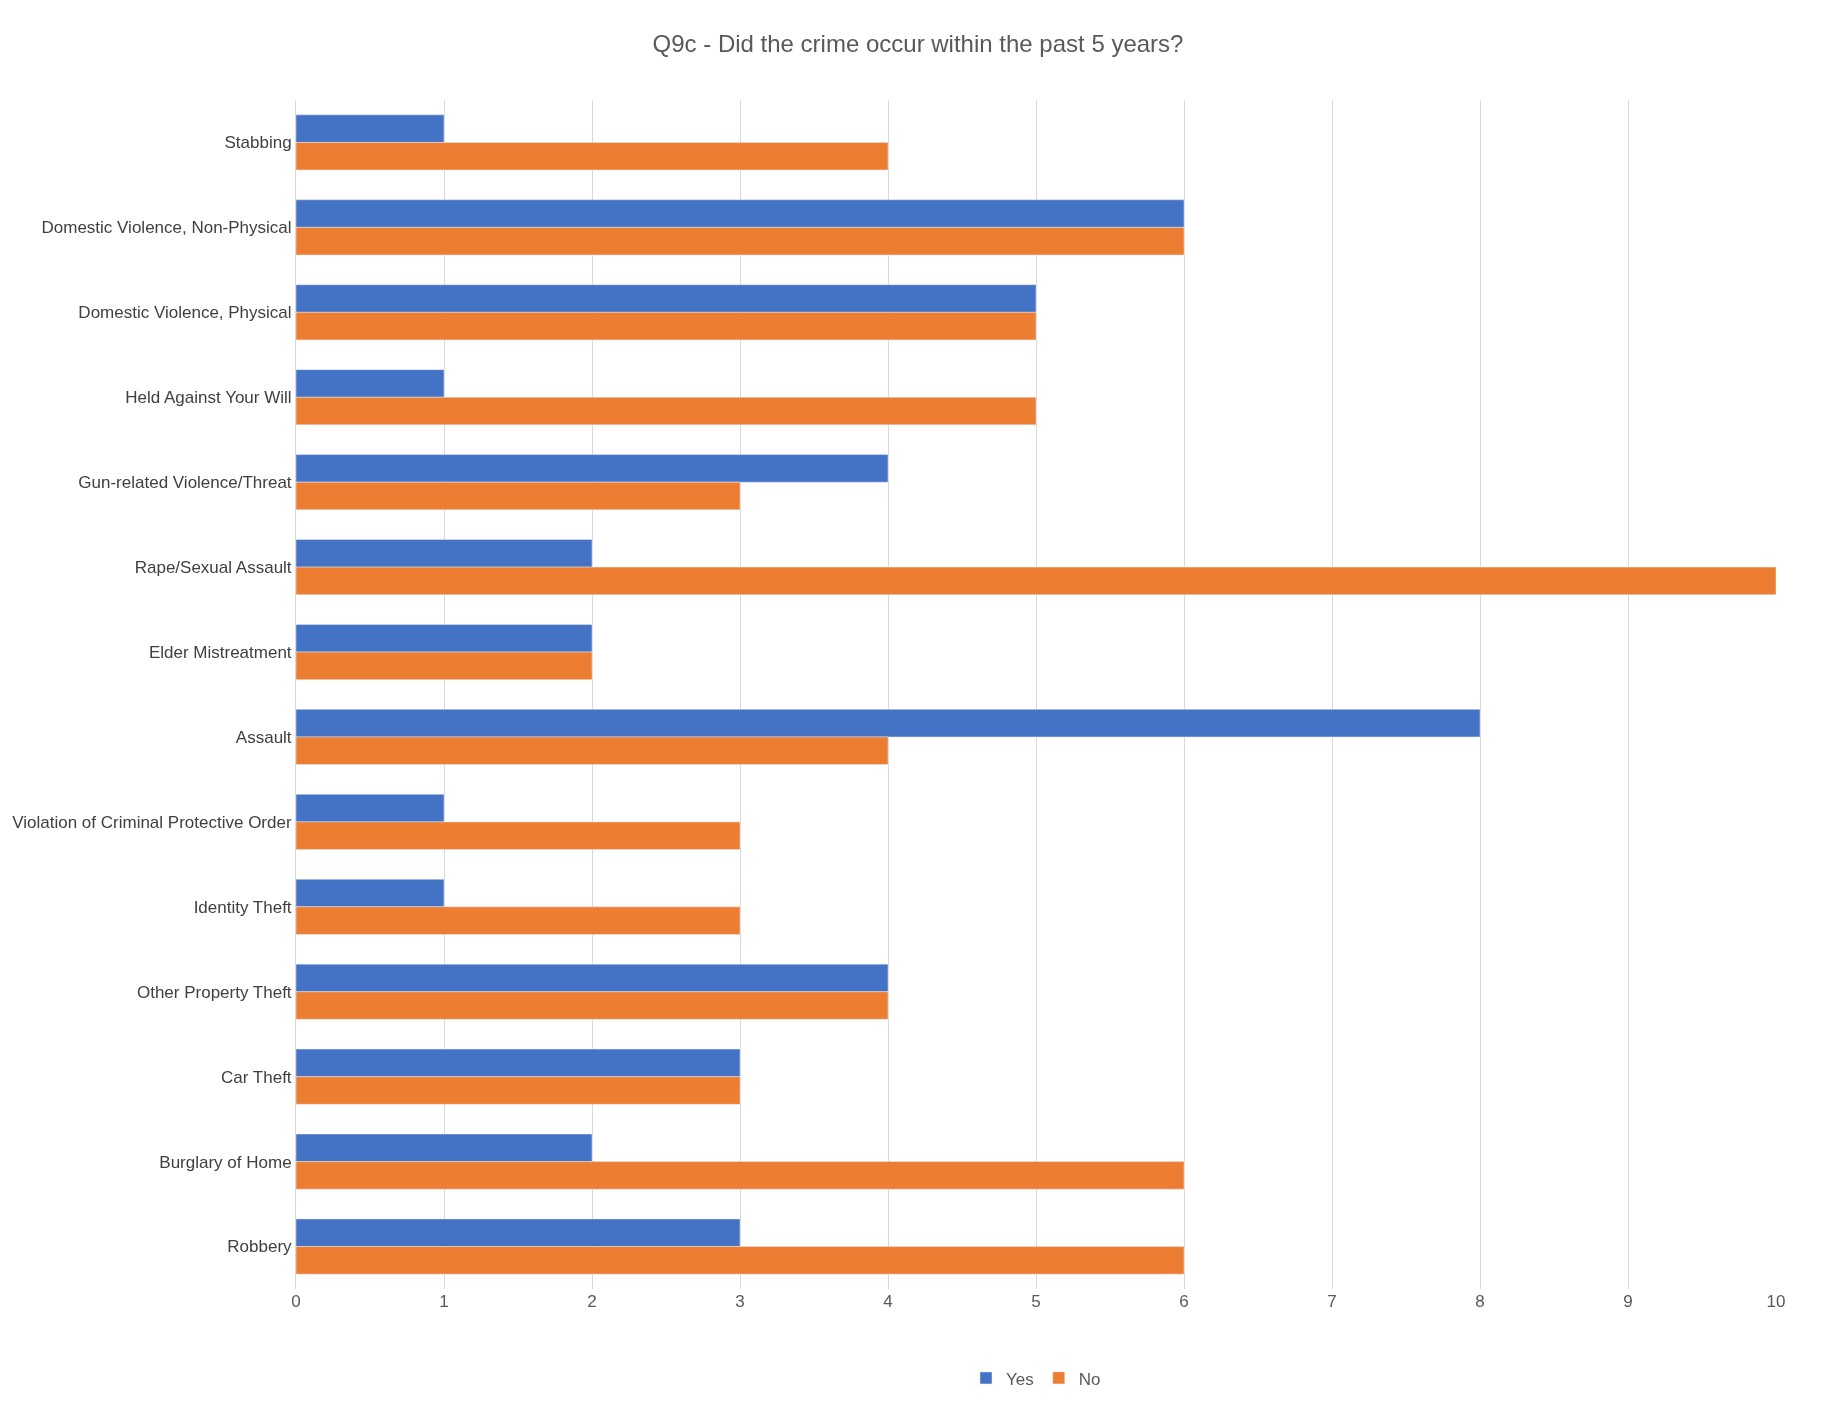  I want to click on legend-label: No, so click(1089, 1379).